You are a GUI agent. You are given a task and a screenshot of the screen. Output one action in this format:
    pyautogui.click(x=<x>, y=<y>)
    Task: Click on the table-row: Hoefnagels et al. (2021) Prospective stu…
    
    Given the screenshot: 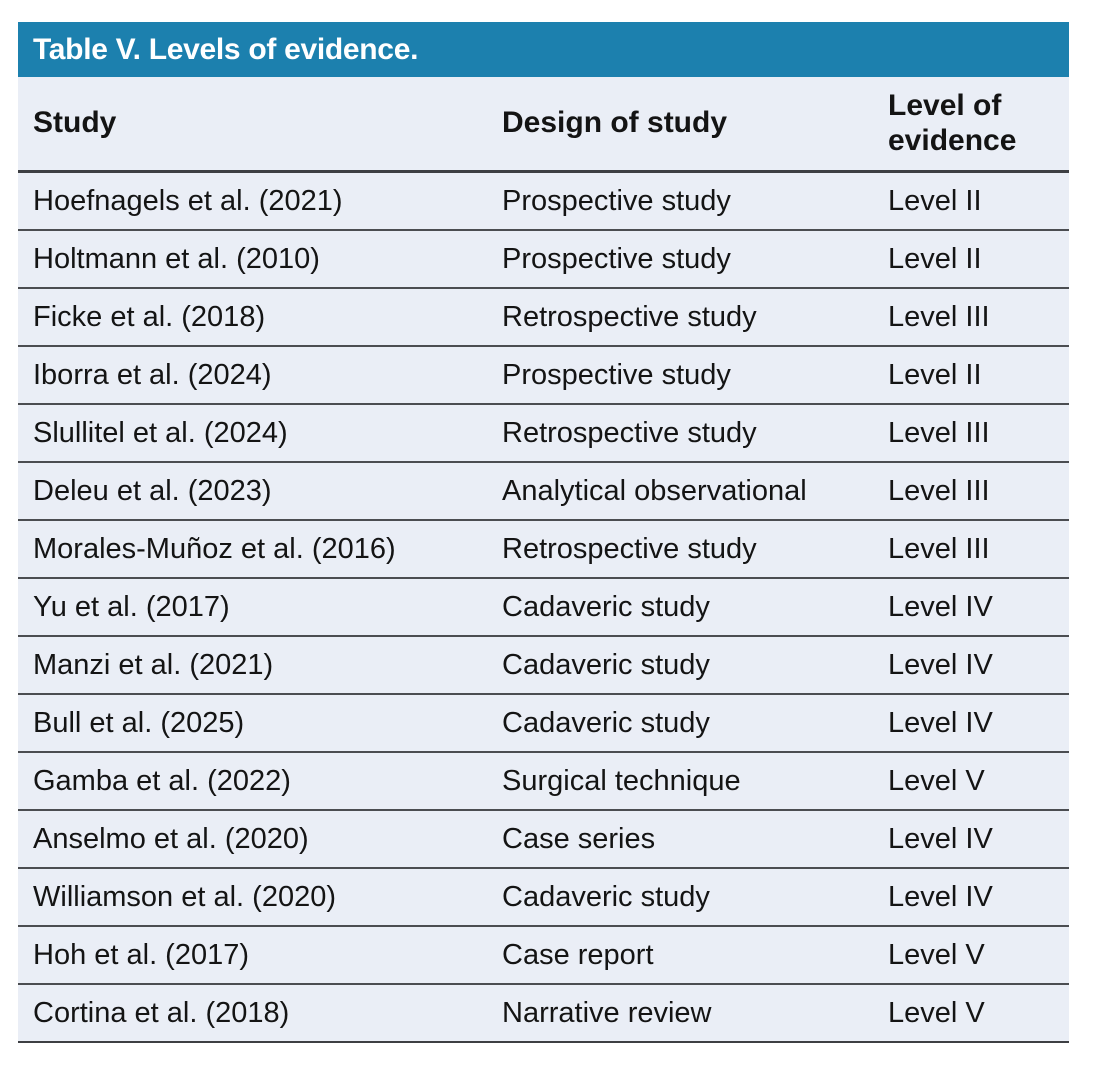 What is the action you would take?
    pyautogui.click(x=543, y=202)
    